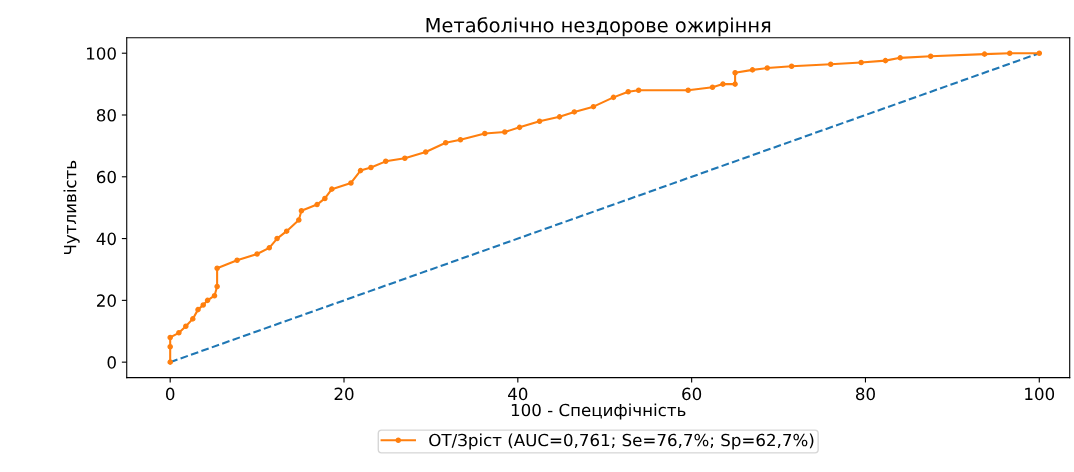 Image resolution: width=1074 pixels, height=472 pixels. I want to click on chart-title: Метаболічно нездорове ожиріння, so click(598, 27).